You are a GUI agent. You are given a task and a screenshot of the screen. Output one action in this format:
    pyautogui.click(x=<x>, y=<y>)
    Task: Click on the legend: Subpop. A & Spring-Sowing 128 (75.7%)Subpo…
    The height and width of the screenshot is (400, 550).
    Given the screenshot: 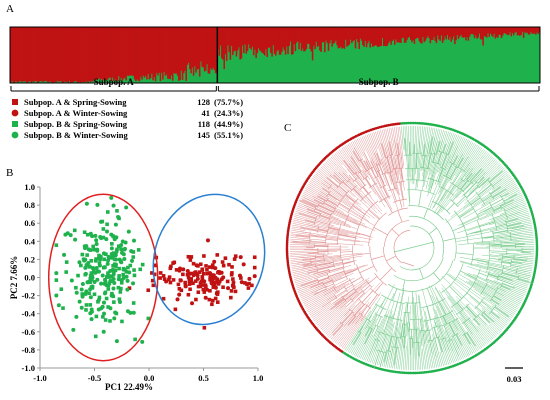 What is the action you would take?
    pyautogui.click(x=127, y=118)
    